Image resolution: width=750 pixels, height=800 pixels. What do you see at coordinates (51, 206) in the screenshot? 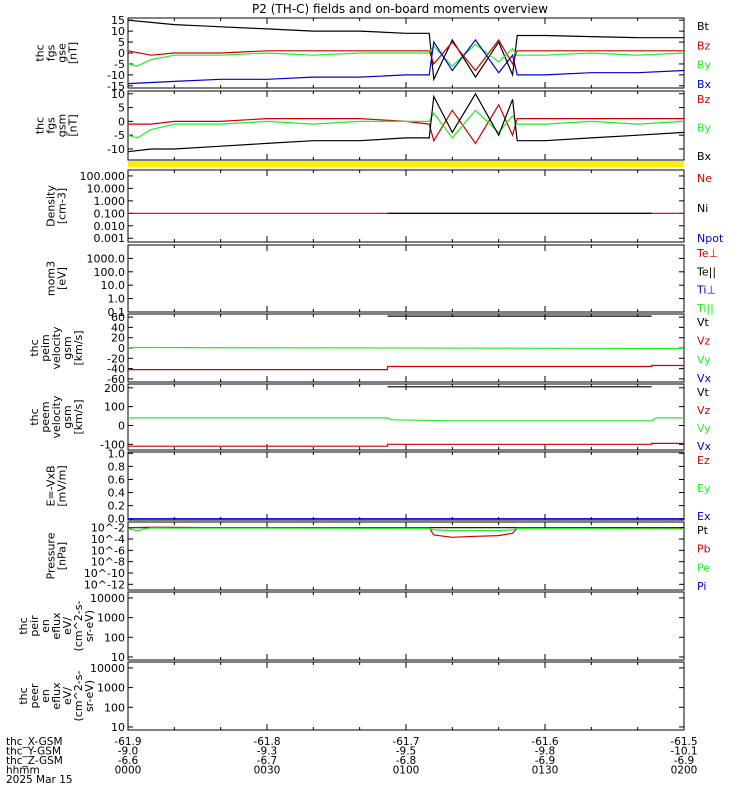
I see `y-axis-label-line: Density` at bounding box center [51, 206].